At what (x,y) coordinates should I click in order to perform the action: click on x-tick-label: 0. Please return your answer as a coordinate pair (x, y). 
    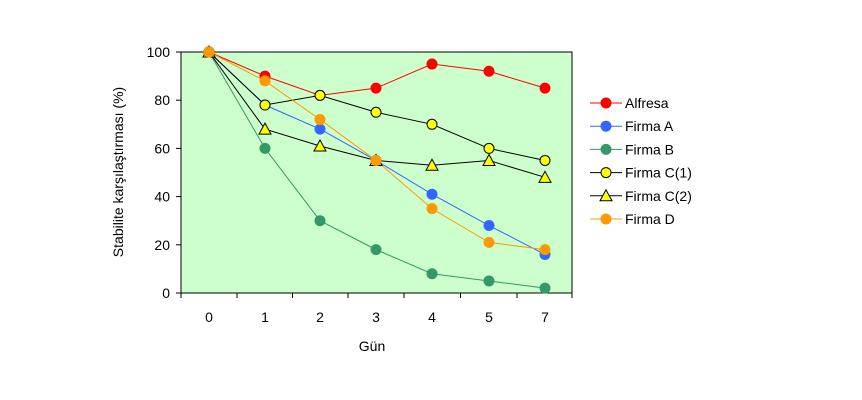
    Looking at the image, I should click on (209, 317).